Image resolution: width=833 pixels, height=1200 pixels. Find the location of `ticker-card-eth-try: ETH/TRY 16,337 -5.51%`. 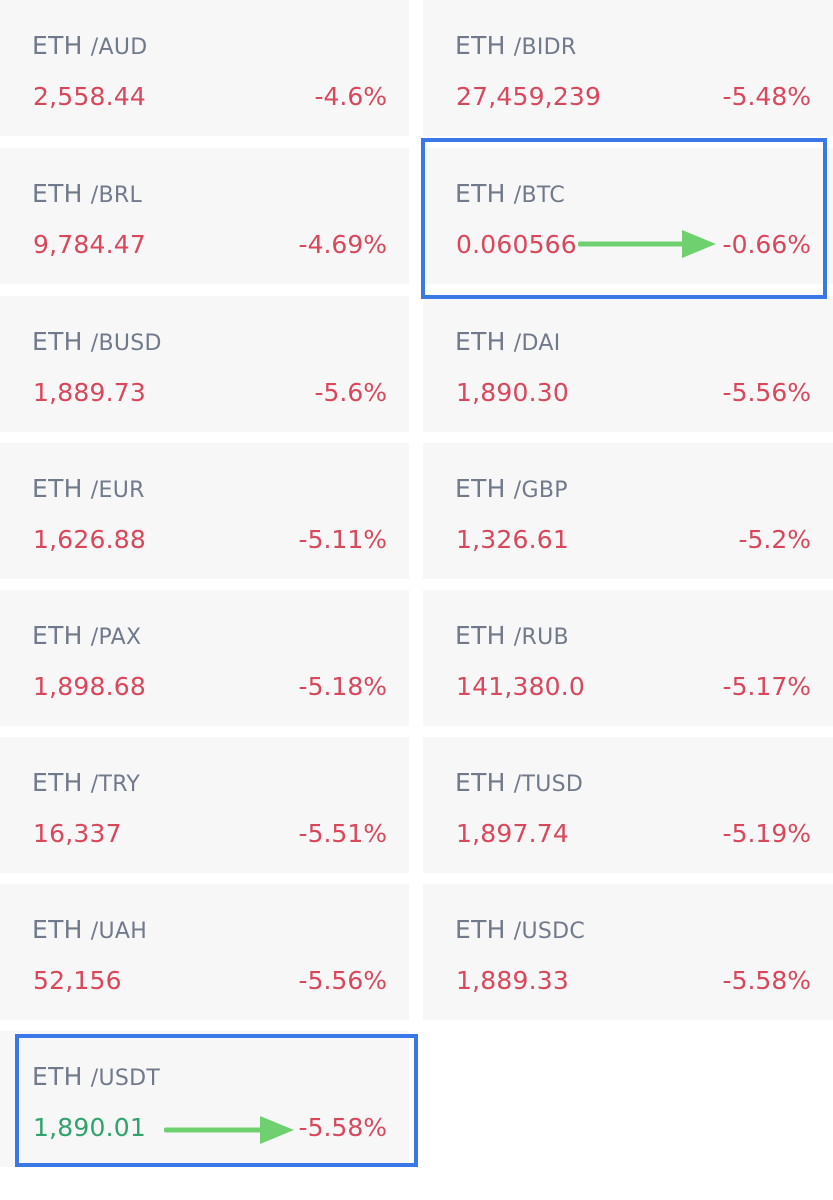

ticker-card-eth-try: ETH/TRY 16,337 -5.51% is located at coordinates (204, 805).